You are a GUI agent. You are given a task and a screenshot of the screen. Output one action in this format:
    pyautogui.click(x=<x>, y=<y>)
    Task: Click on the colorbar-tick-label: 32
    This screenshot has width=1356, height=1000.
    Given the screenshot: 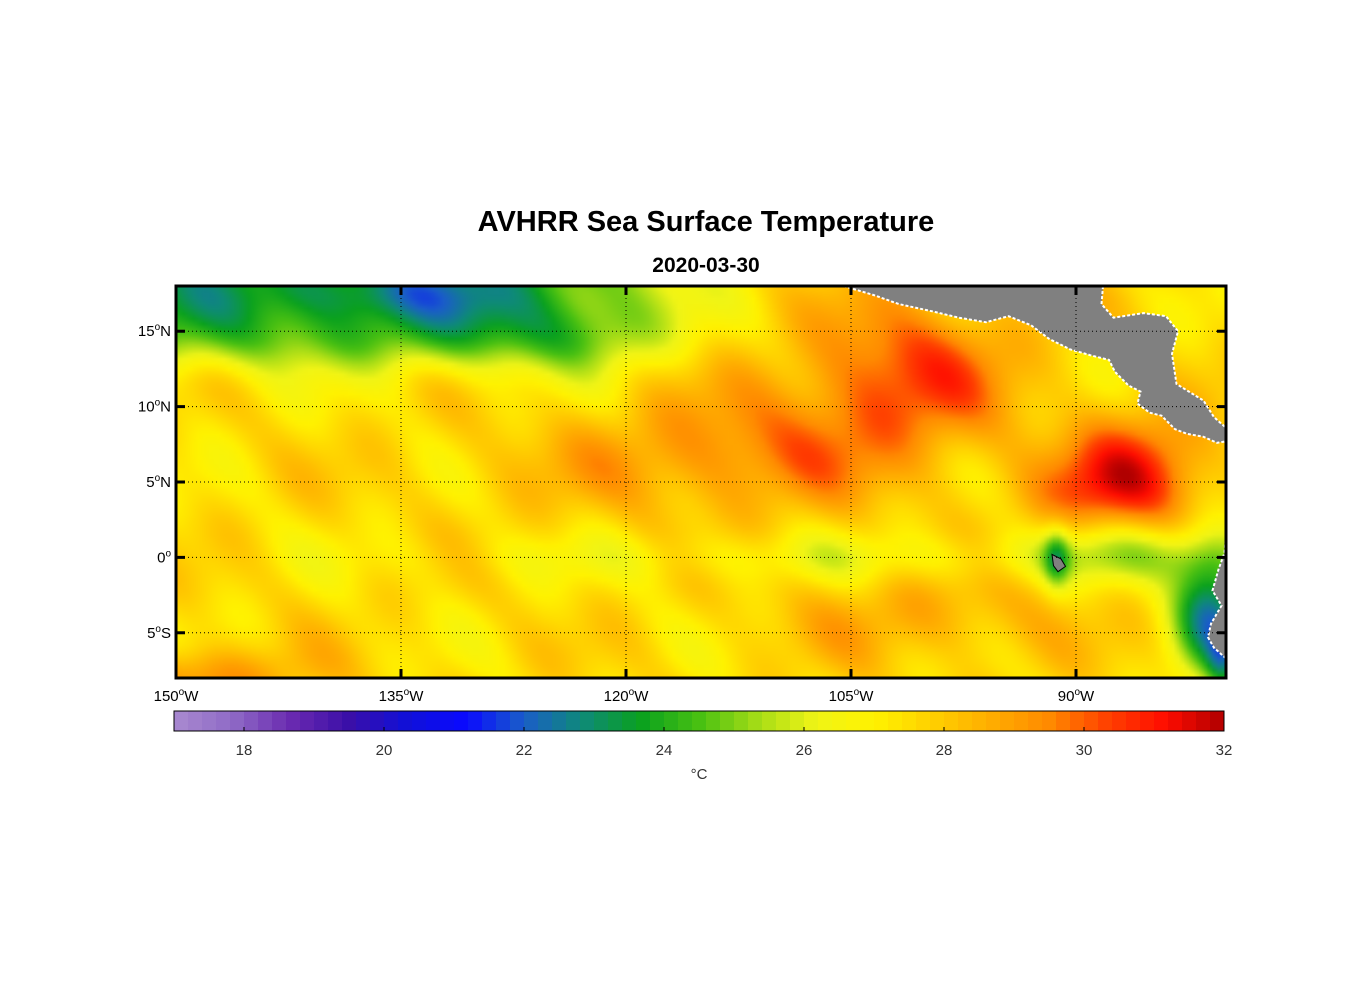 What is the action you would take?
    pyautogui.click(x=1224, y=750)
    